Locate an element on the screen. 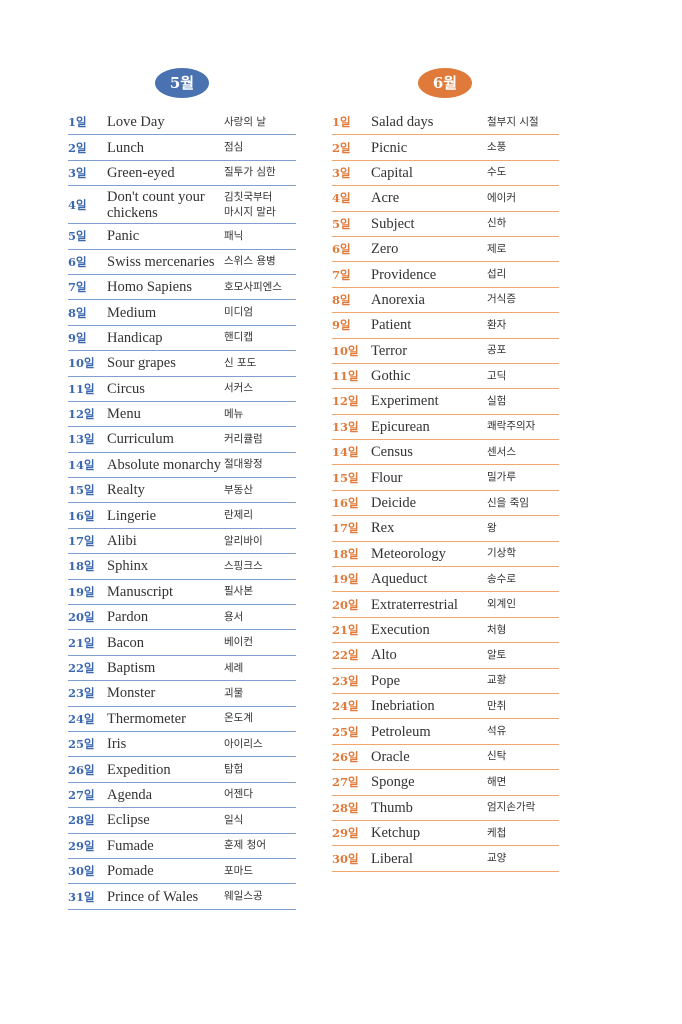 The height and width of the screenshot is (1024, 682). english-word: Prince of Wales is located at coordinates (153, 896).